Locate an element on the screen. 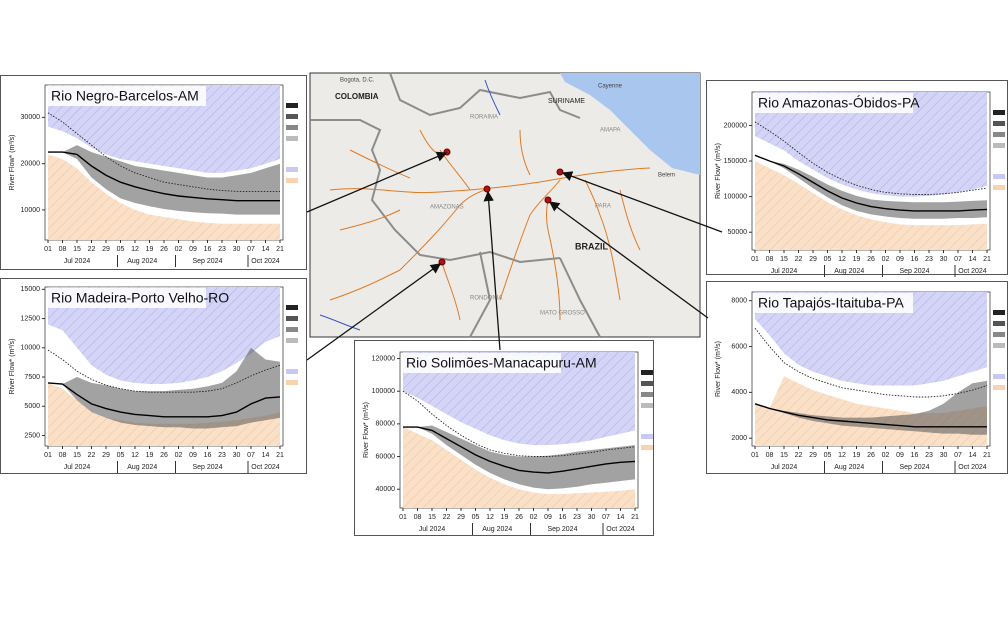 This screenshot has height=617, width=1008. y-tick-label: 40000 is located at coordinates (386, 489).